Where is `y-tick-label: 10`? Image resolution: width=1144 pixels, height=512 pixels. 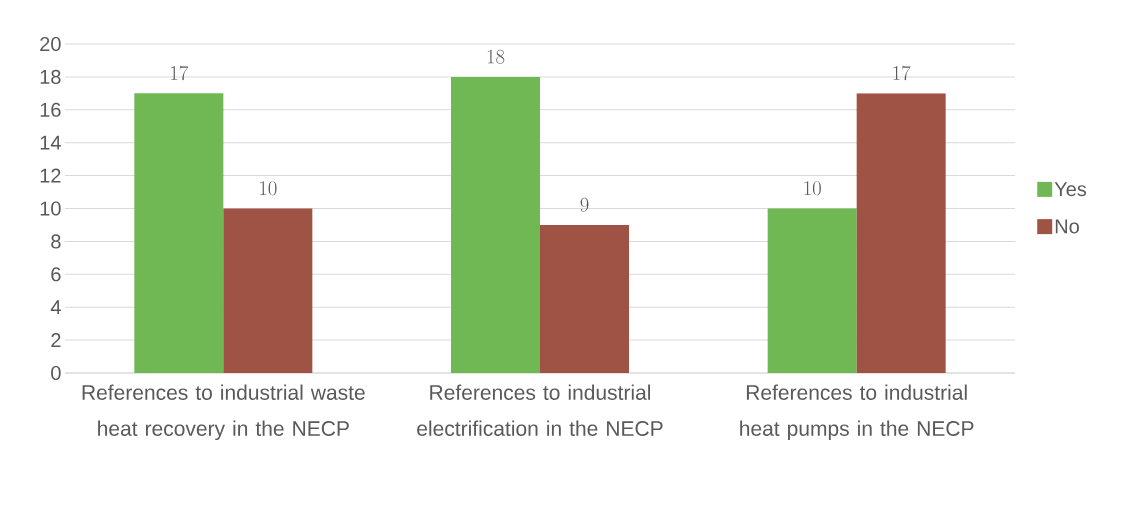
y-tick-label: 10 is located at coordinates (50, 208).